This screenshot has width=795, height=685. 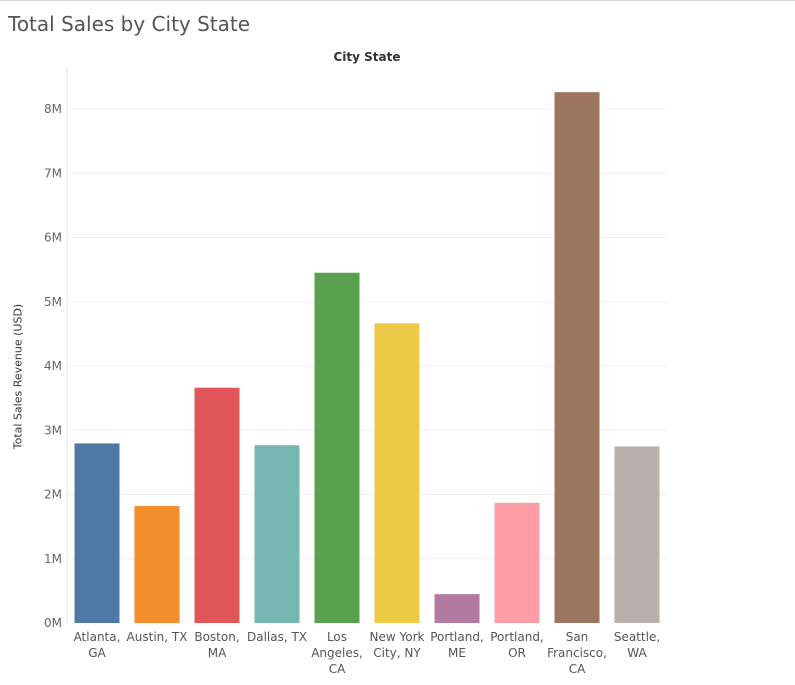 What do you see at coordinates (277, 637) in the screenshot?
I see `x-category-label: Dallas, TX` at bounding box center [277, 637].